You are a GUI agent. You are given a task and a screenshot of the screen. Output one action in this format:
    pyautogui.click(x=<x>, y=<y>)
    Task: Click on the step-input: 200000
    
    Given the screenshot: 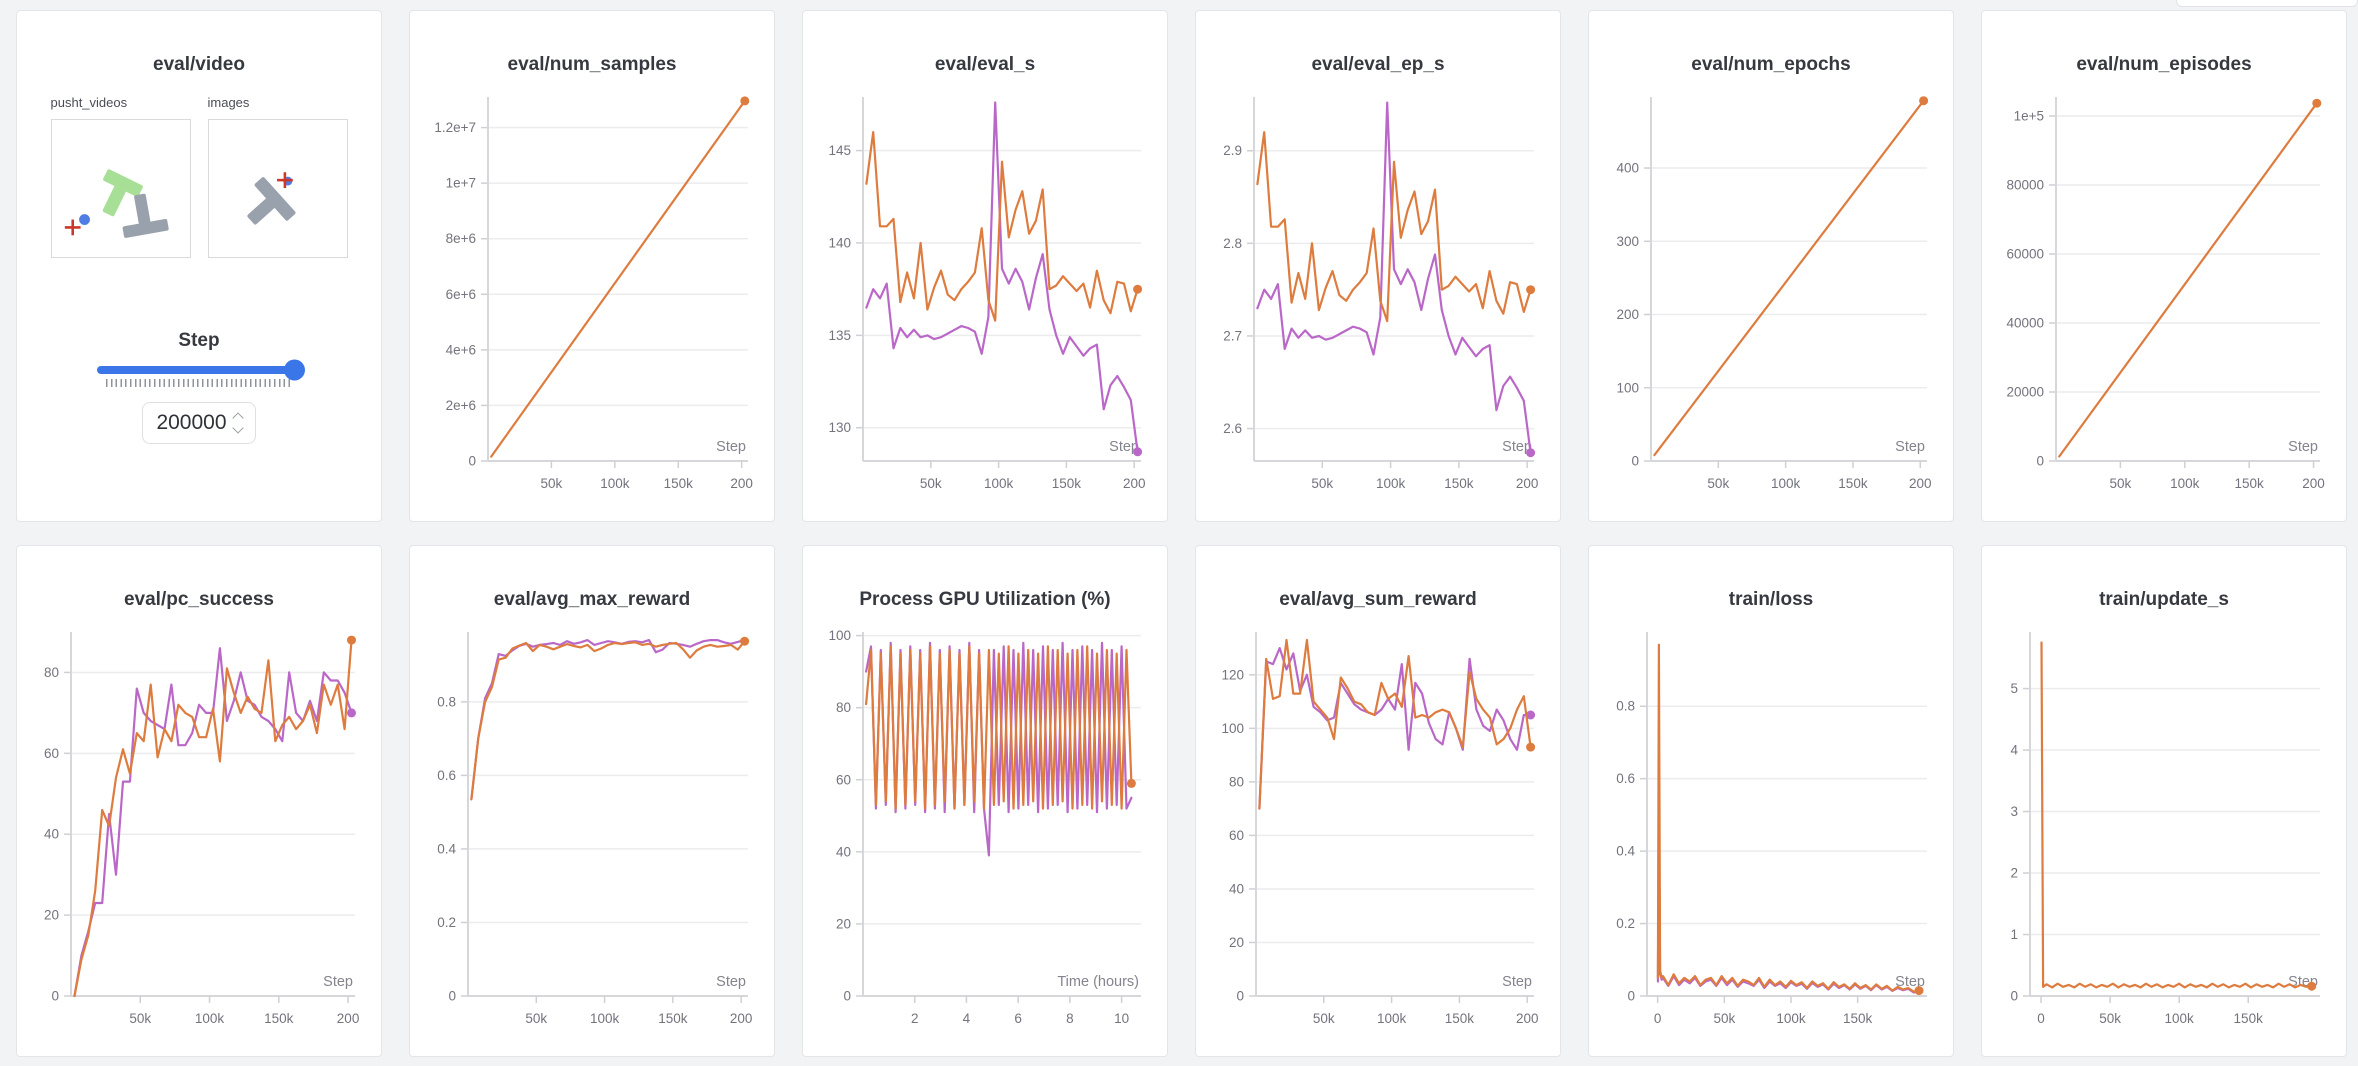 What is the action you would take?
    pyautogui.click(x=199, y=423)
    